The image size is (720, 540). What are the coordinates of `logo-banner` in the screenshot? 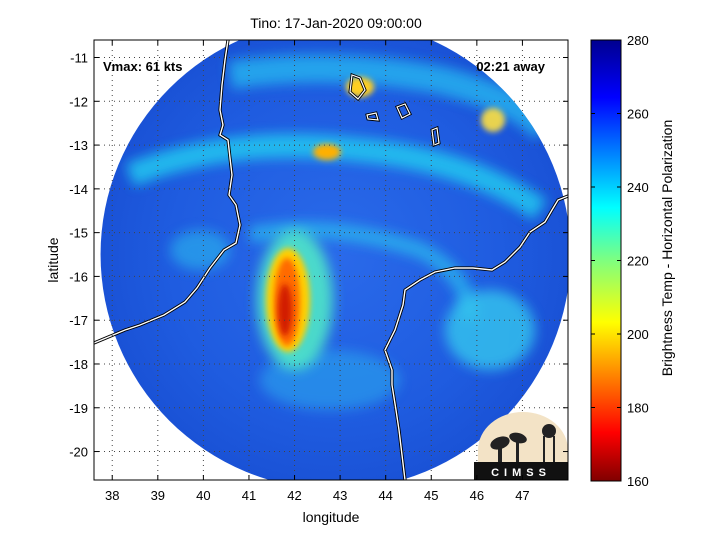 It's located at (521, 471).